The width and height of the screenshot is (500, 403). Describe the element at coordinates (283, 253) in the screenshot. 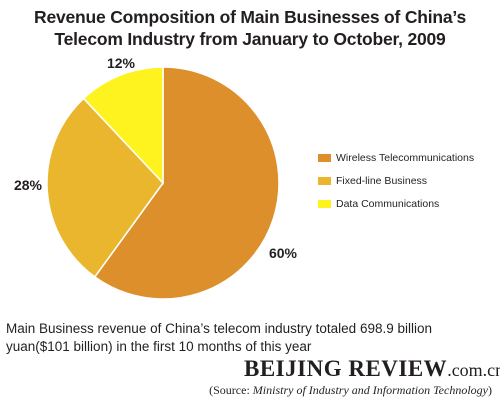

I see `pie-label-wireless: 60%` at that location.